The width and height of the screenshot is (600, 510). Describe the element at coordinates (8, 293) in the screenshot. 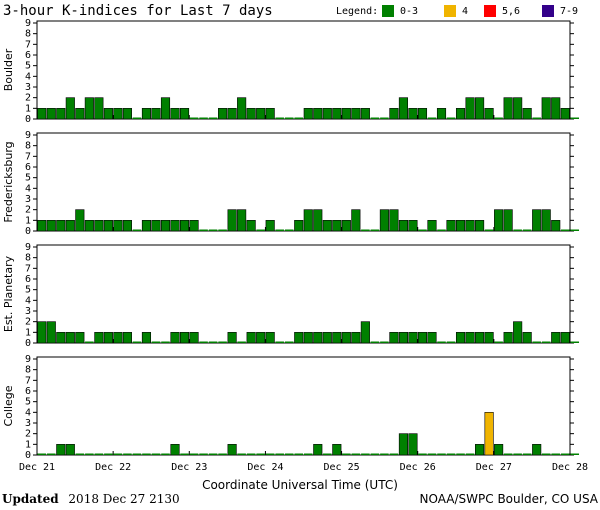

I see `panel-label: Est. Planetary` at that location.